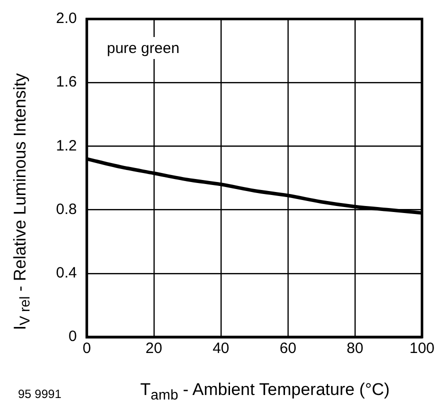 The image size is (438, 409). I want to click on text: 95 9991, so click(40, 394).